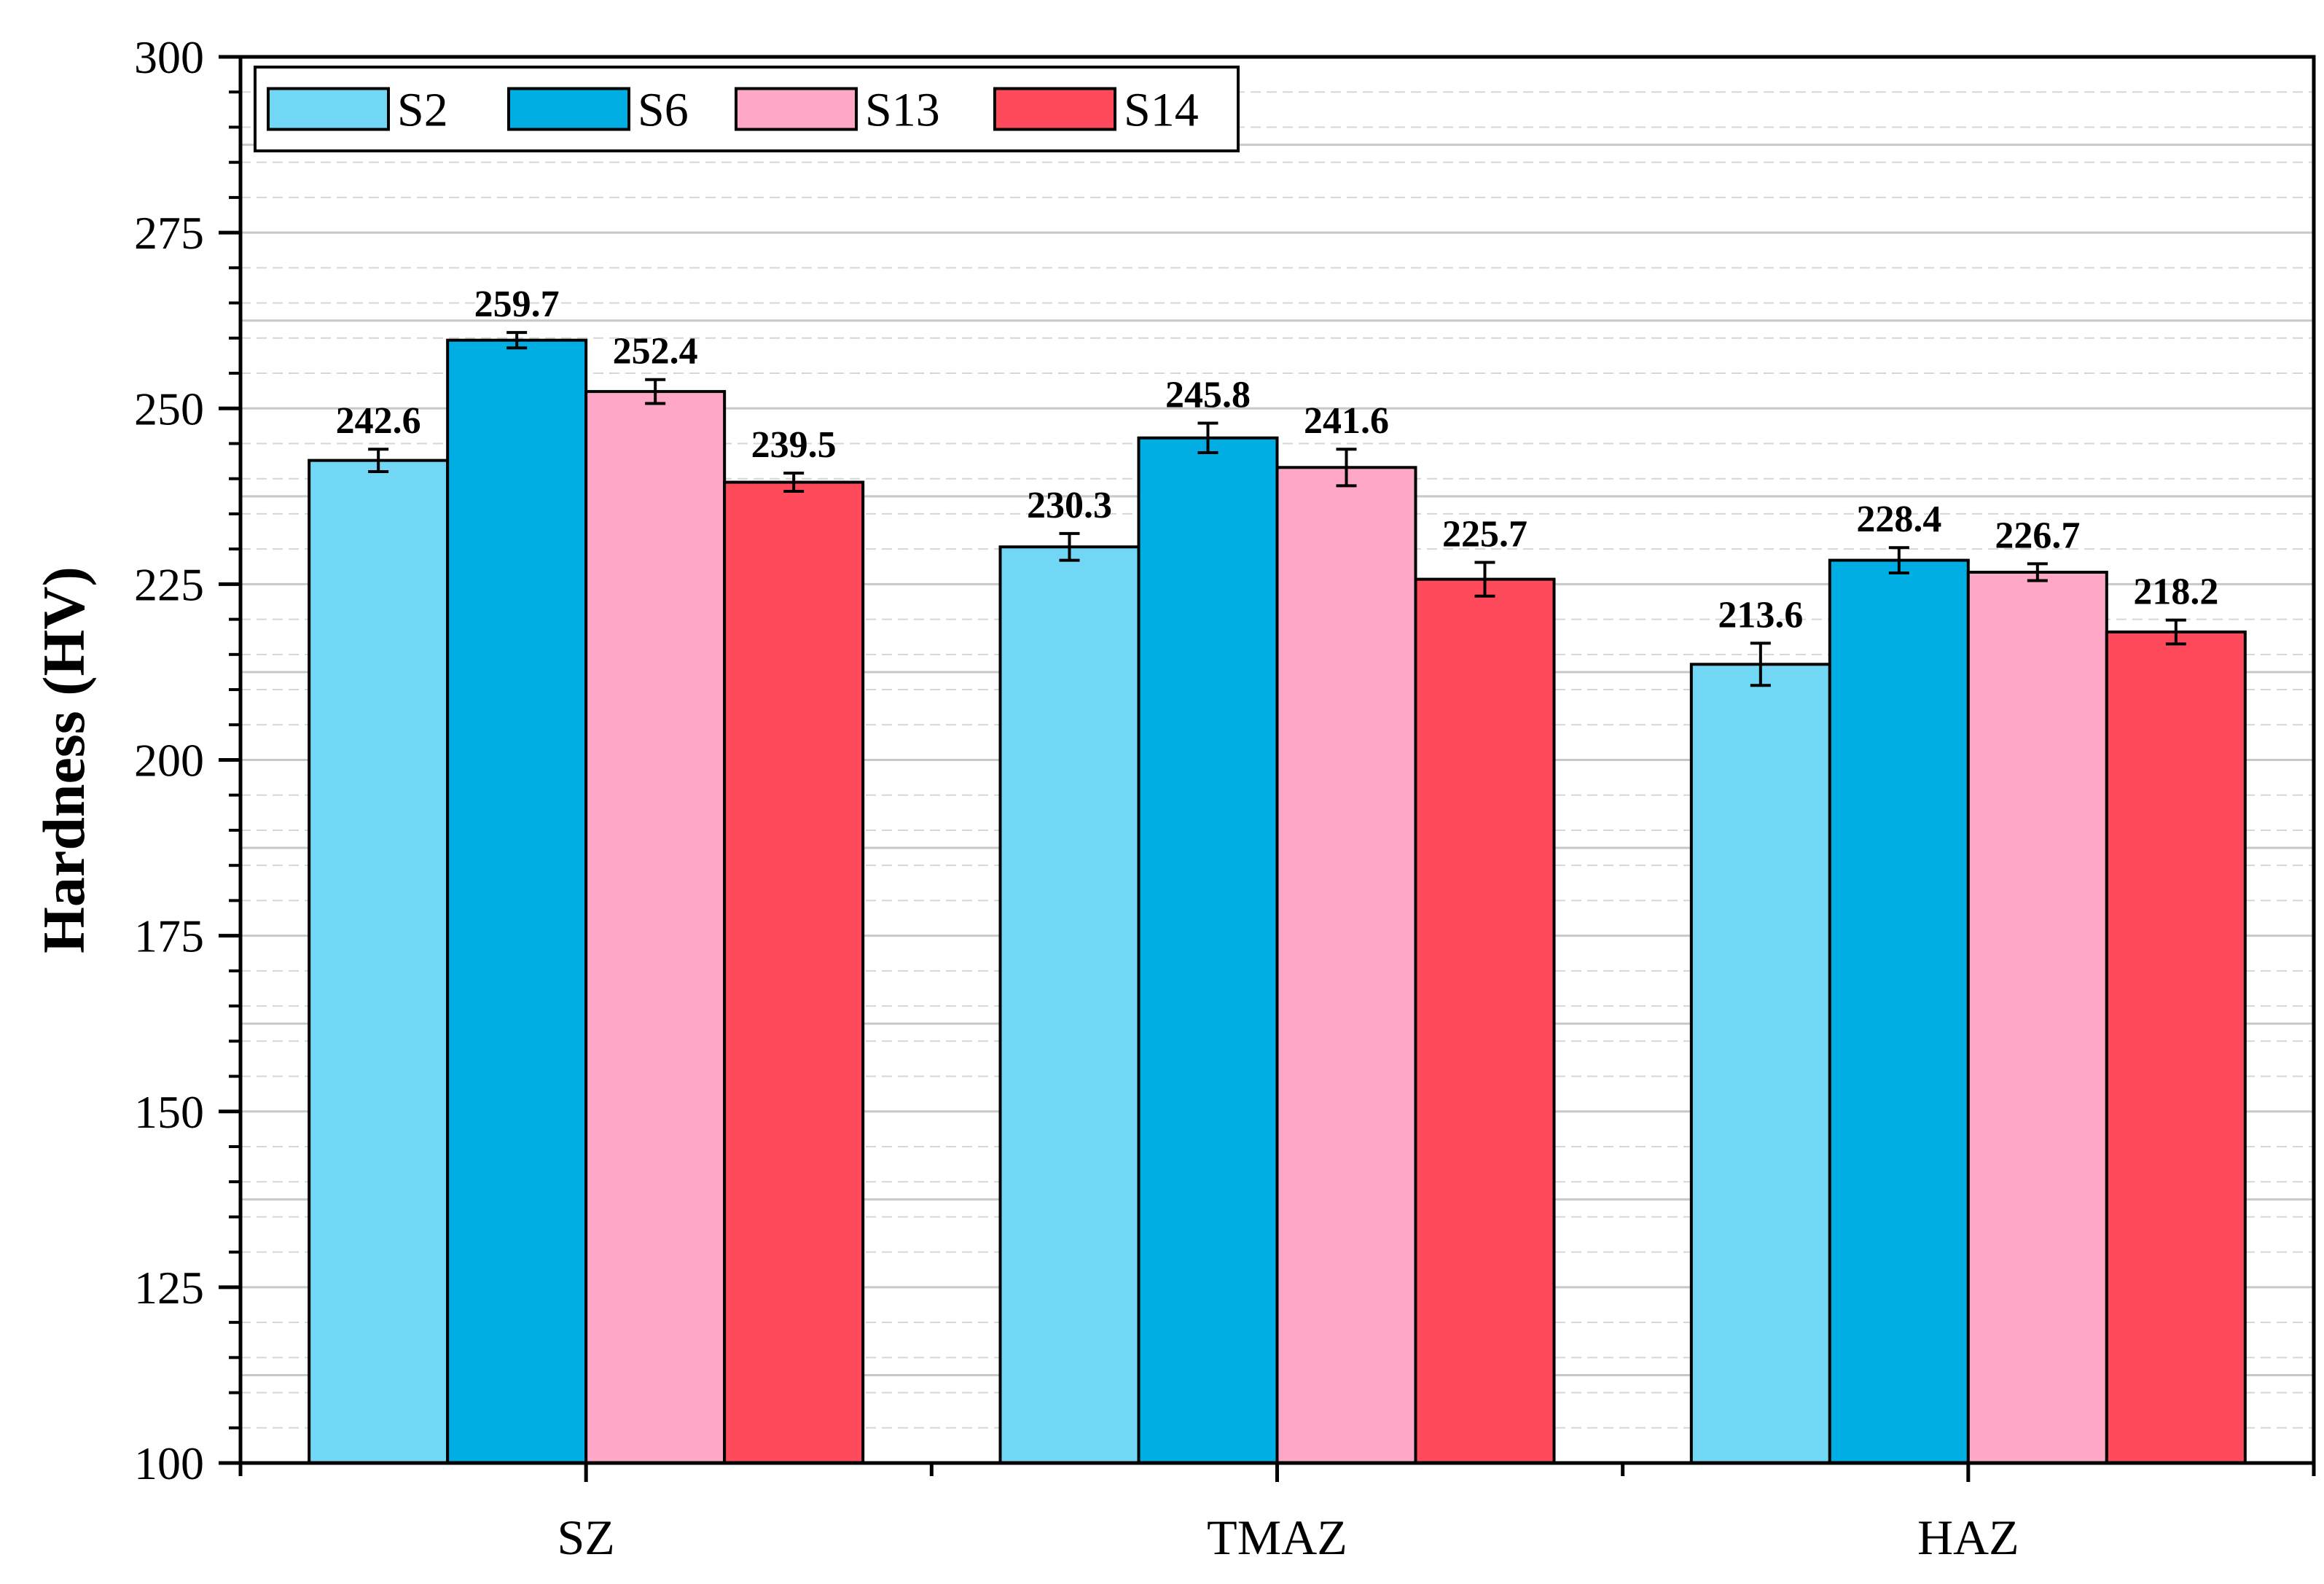  Describe the element at coordinates (378, 421) in the screenshot. I see `data-label: 242.6` at that location.